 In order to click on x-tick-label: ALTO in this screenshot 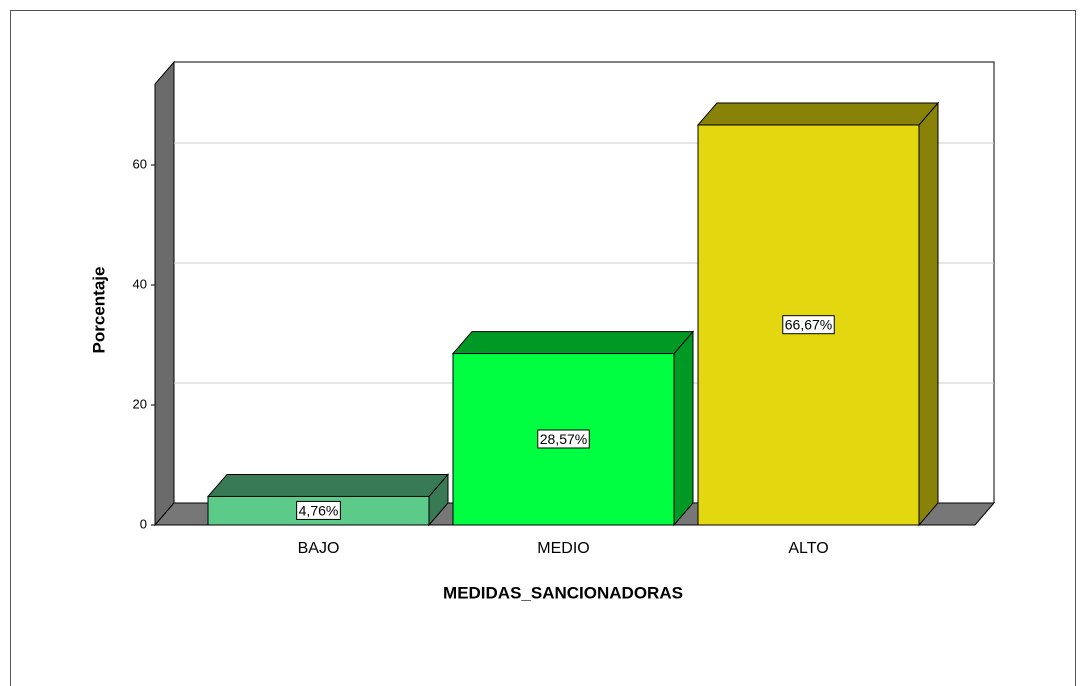, I will do `click(808, 548)`.